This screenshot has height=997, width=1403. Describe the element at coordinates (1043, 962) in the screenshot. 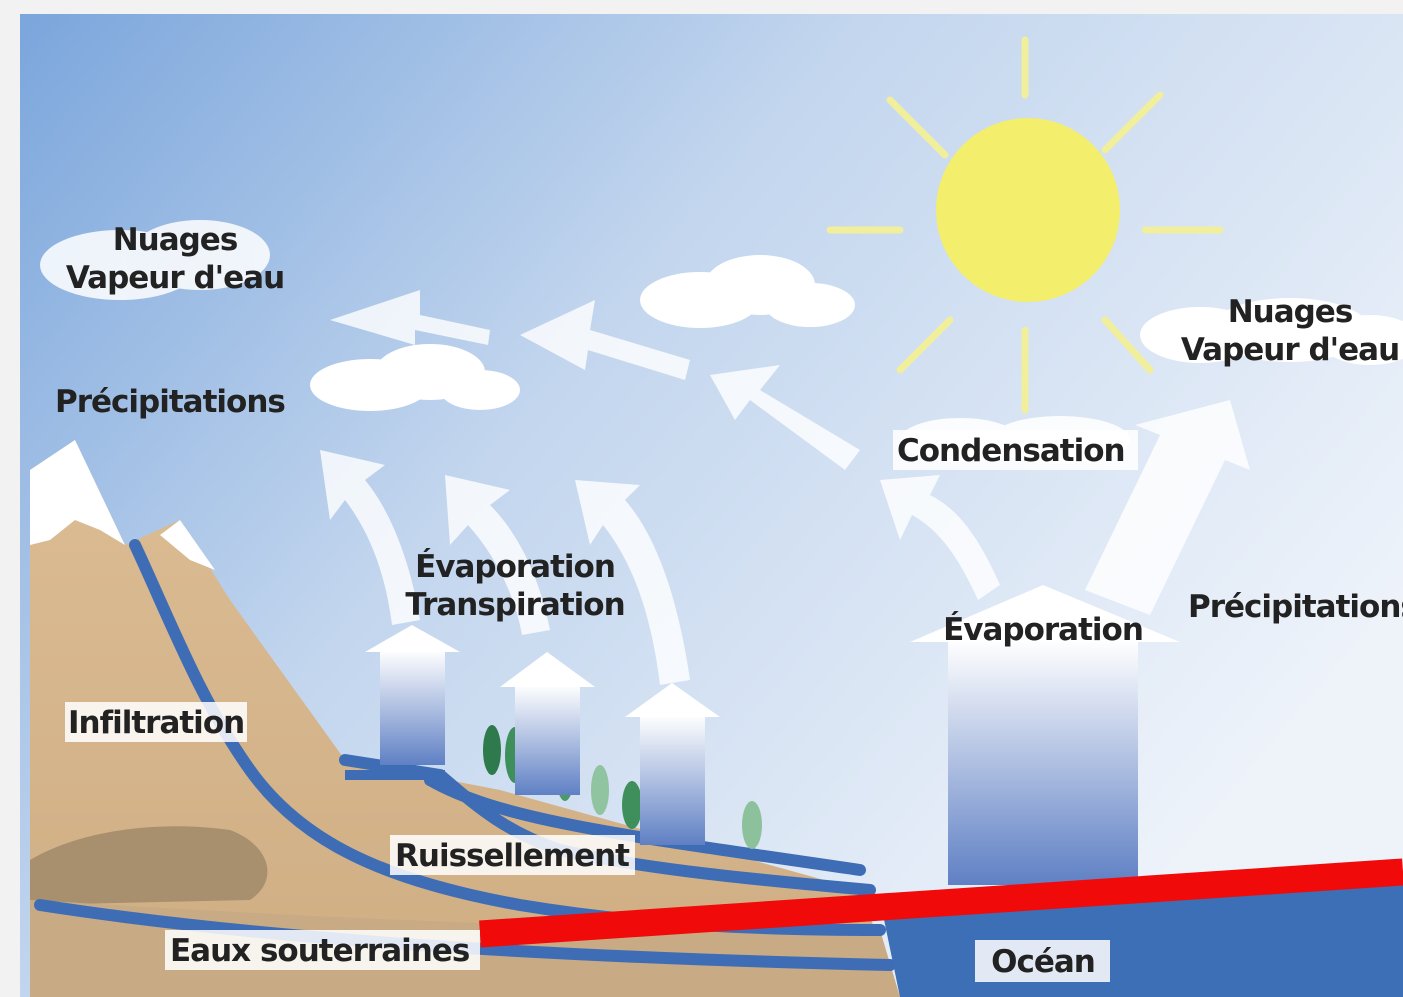

I see `label: Océan` at that location.